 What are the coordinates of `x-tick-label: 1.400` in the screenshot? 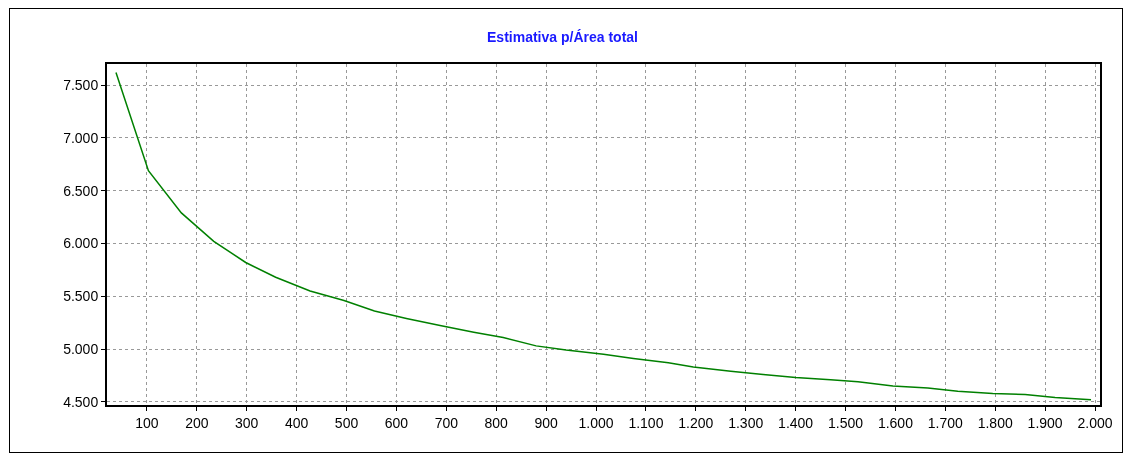 It's located at (796, 422).